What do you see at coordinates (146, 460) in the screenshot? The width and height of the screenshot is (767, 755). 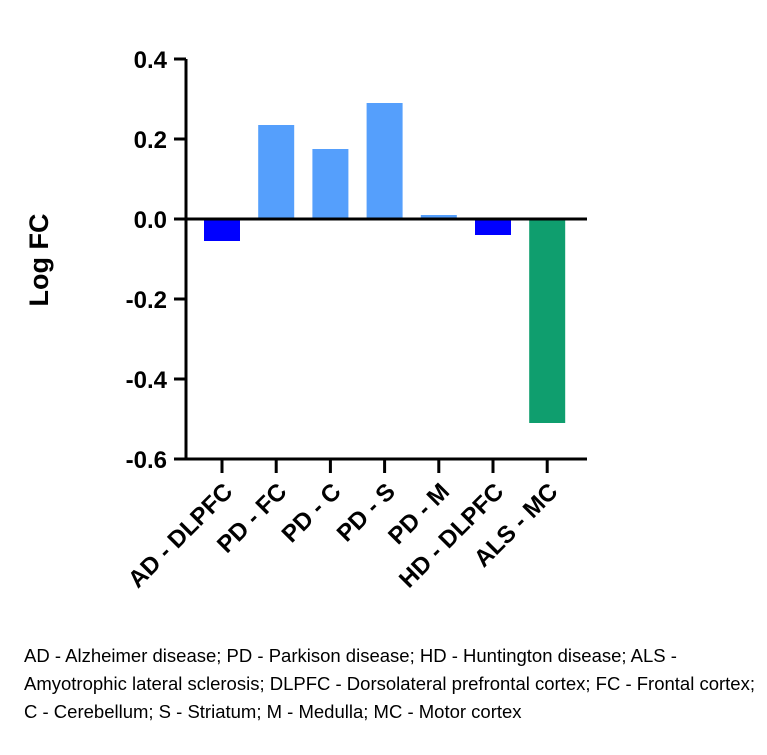 I see `y-tick-label: -0.6` at bounding box center [146, 460].